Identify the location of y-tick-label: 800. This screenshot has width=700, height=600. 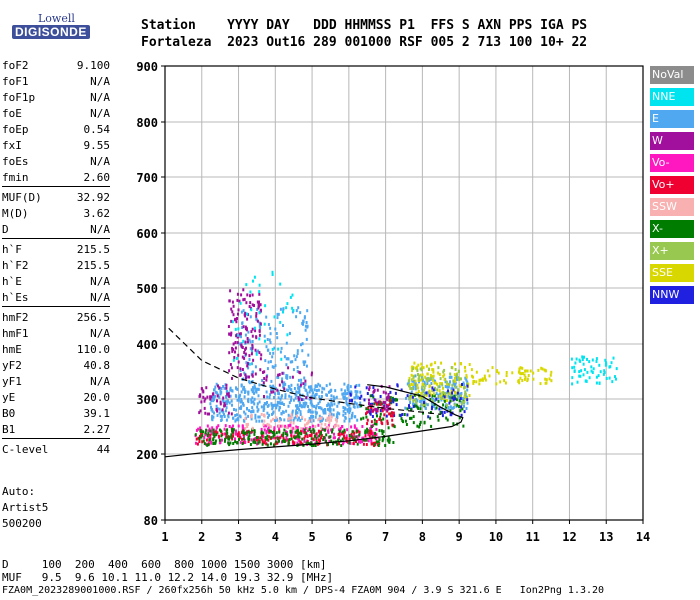
(147, 123).